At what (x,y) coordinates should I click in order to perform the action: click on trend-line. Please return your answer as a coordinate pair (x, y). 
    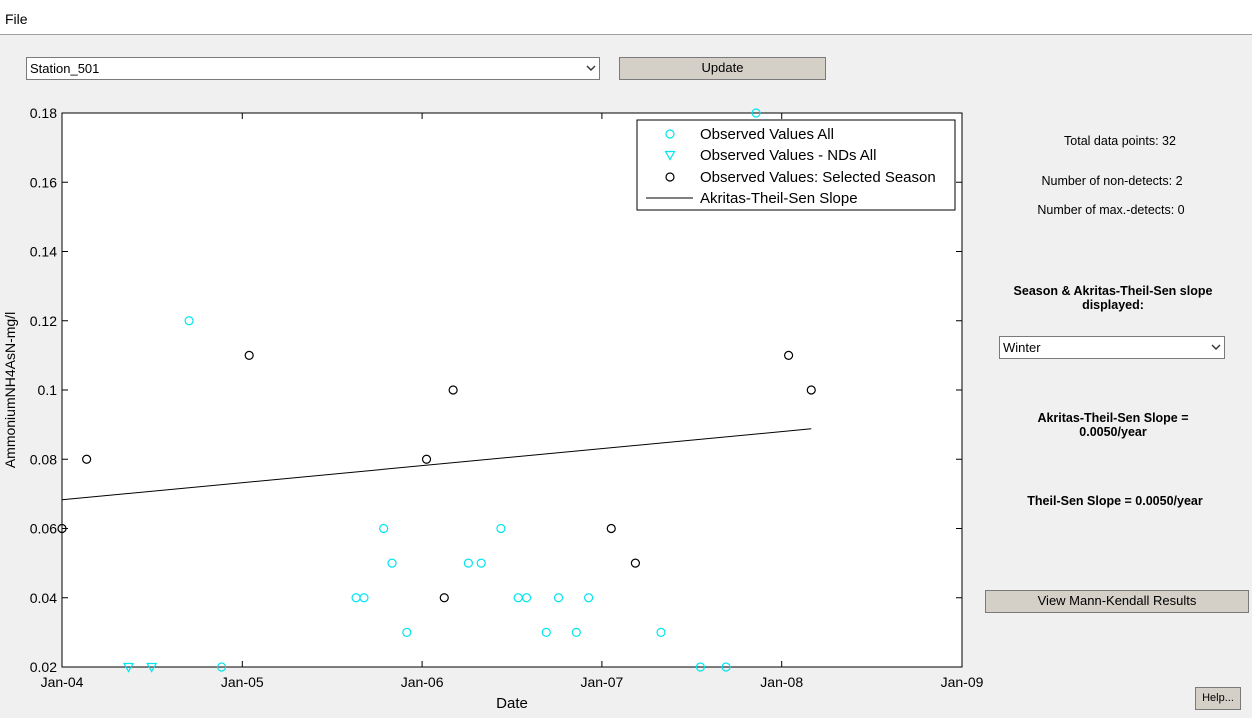
    Looking at the image, I should click on (436, 464).